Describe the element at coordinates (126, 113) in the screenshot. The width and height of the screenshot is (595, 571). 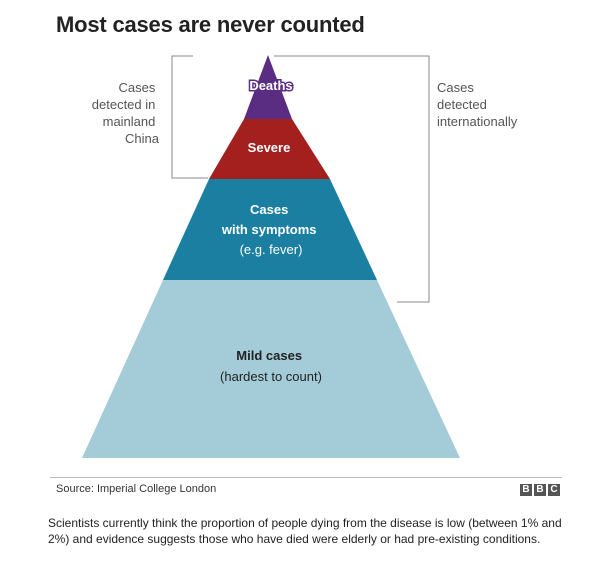
I see `annotation-left: Cases detected in mainland China` at that location.